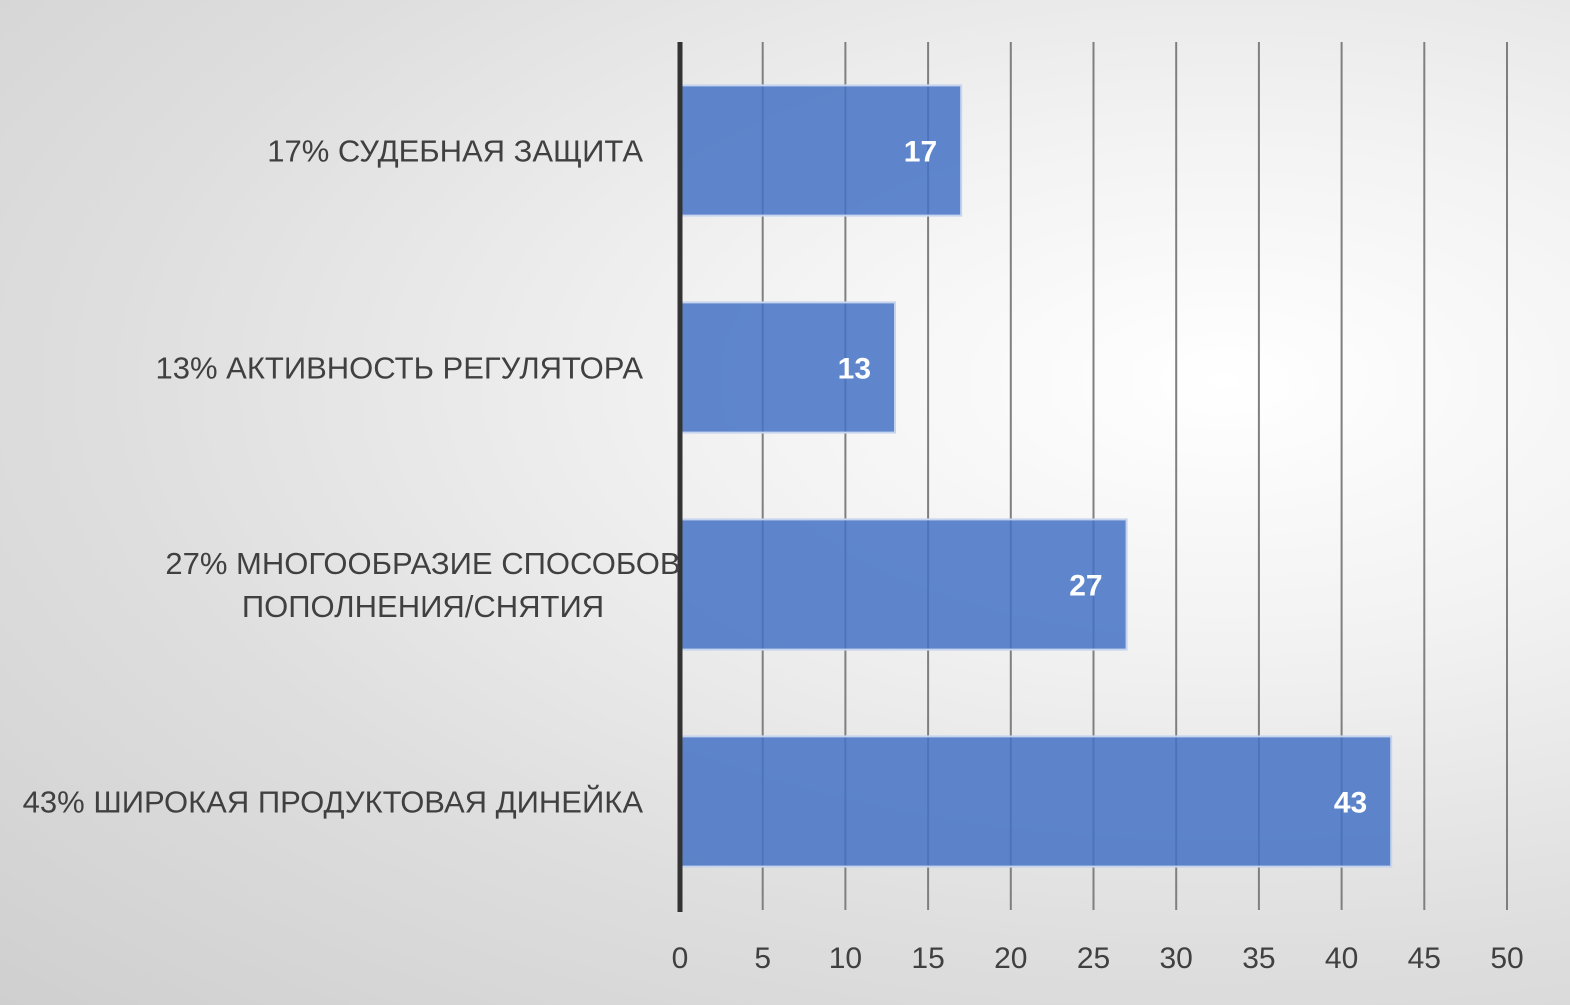 The width and height of the screenshot is (1570, 1005). What do you see at coordinates (423, 606) in the screenshot?
I see `category-label-line: ПОПОЛНЕНИЯ/СНЯТИЯ` at bounding box center [423, 606].